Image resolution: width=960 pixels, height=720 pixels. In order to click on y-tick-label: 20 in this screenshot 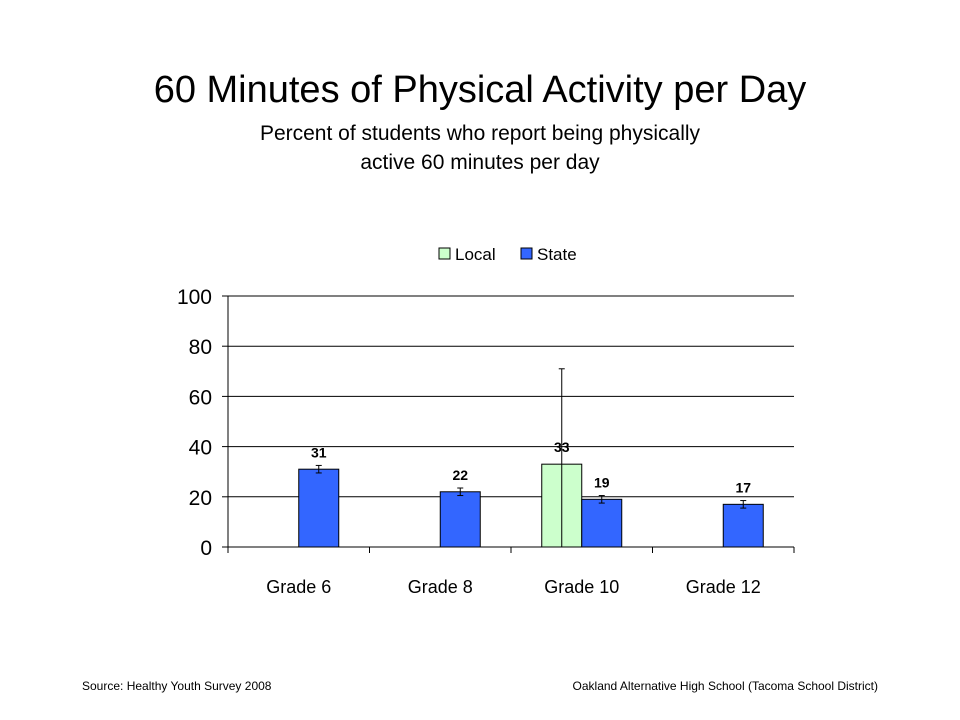, I will do `click(200, 498)`.